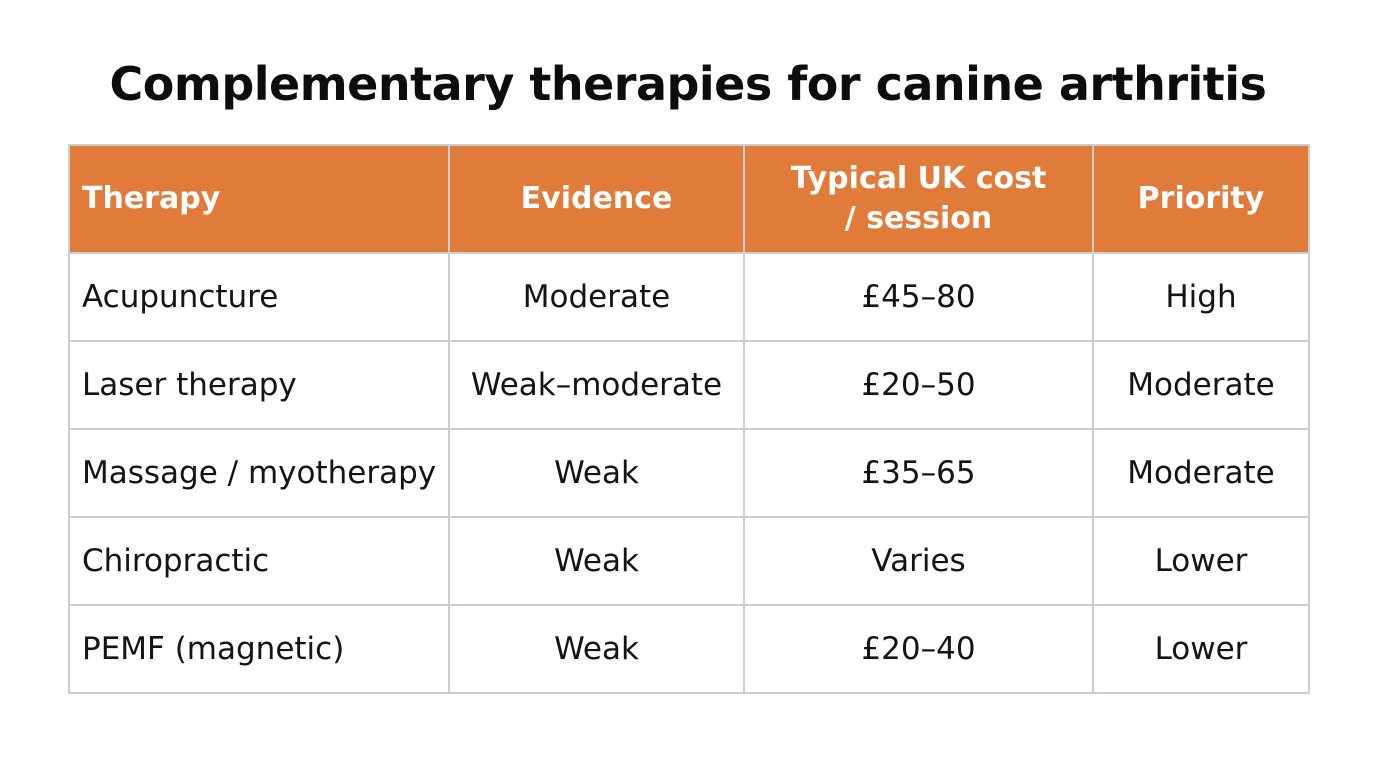  I want to click on cell-priority: High, so click(1201, 297).